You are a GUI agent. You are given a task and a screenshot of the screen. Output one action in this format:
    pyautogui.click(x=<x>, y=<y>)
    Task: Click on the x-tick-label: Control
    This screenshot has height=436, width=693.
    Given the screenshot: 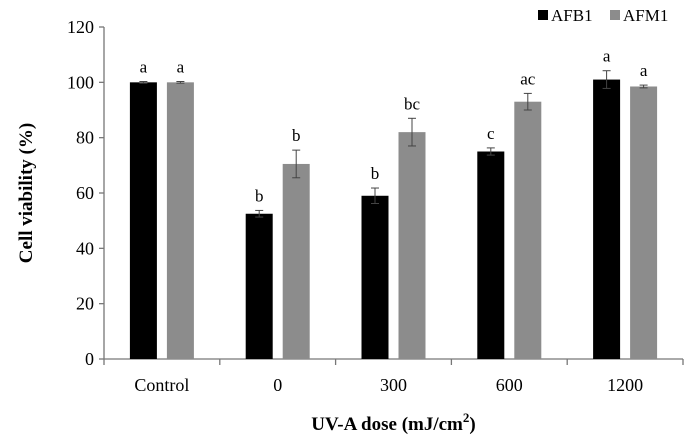 What is the action you would take?
    pyautogui.click(x=161, y=385)
    